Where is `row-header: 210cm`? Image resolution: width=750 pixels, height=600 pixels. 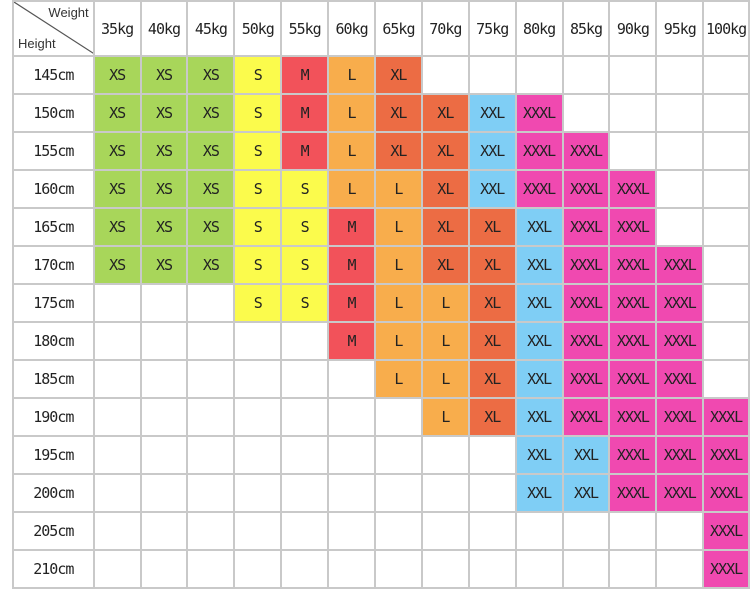 row-header: 210cm is located at coordinates (53, 569).